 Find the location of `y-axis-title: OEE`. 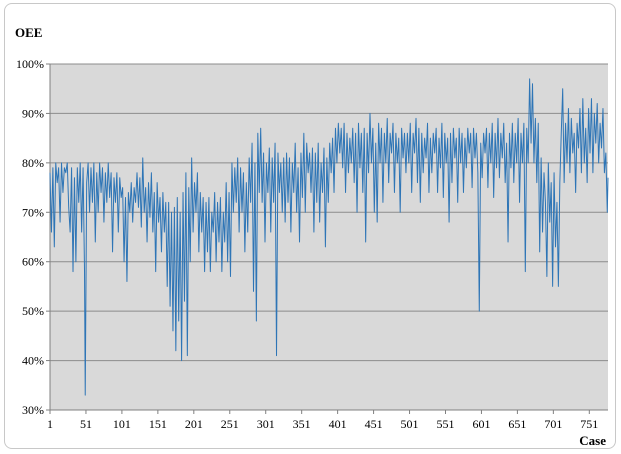

y-axis-title: OEE is located at coordinates (28, 32).